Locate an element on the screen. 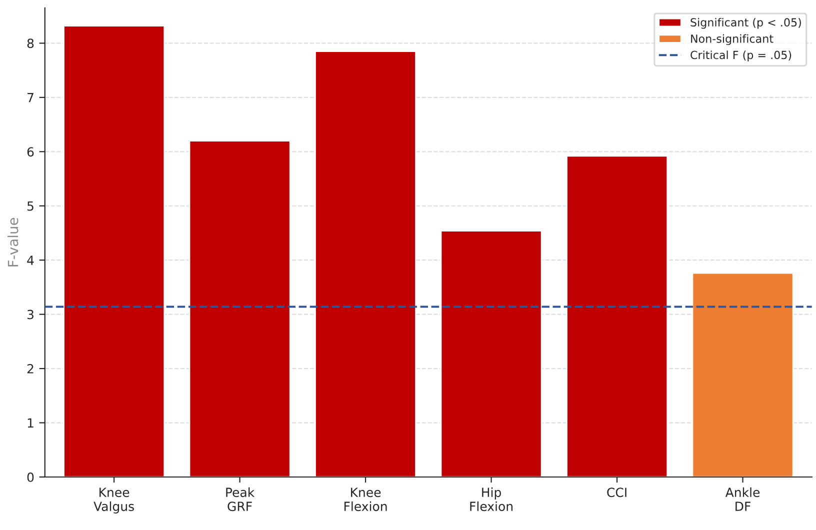 The width and height of the screenshot is (816, 530). x-tick-label: Knee Valgus is located at coordinates (114, 501).